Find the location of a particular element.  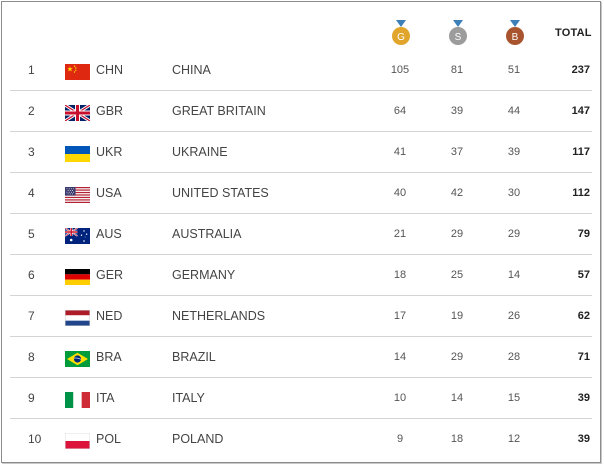

total-count: 112 is located at coordinates (581, 193).